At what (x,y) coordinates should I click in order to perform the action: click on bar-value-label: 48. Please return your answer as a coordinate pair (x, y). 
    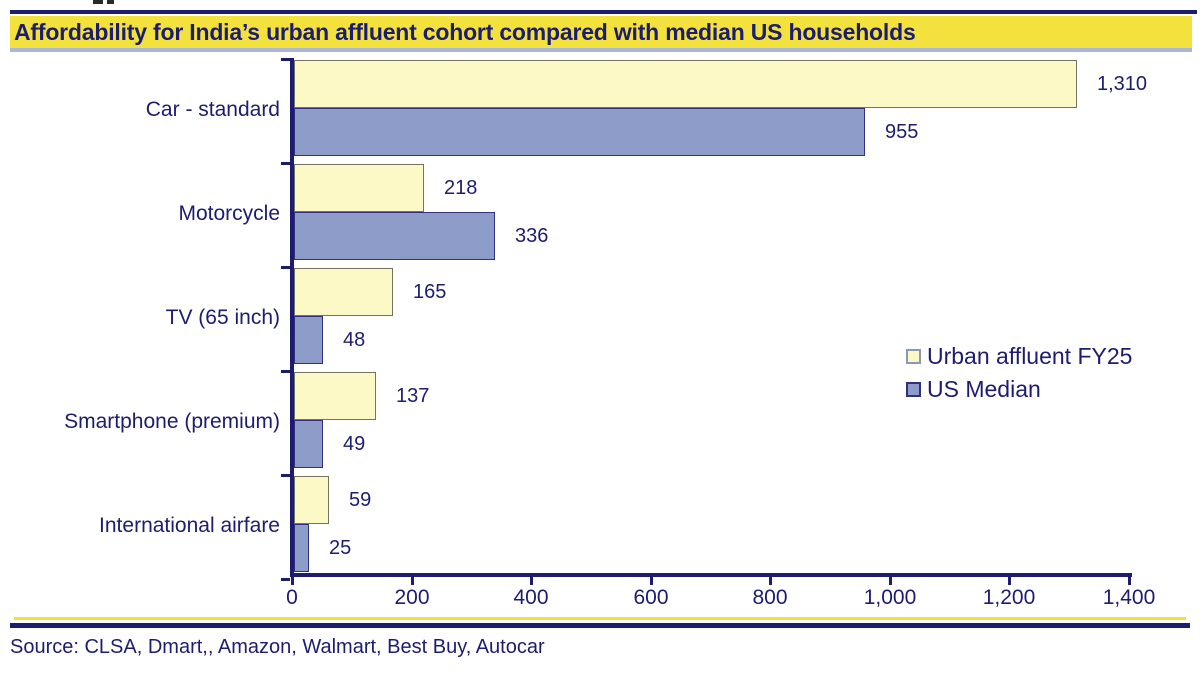
    Looking at the image, I should click on (354, 340).